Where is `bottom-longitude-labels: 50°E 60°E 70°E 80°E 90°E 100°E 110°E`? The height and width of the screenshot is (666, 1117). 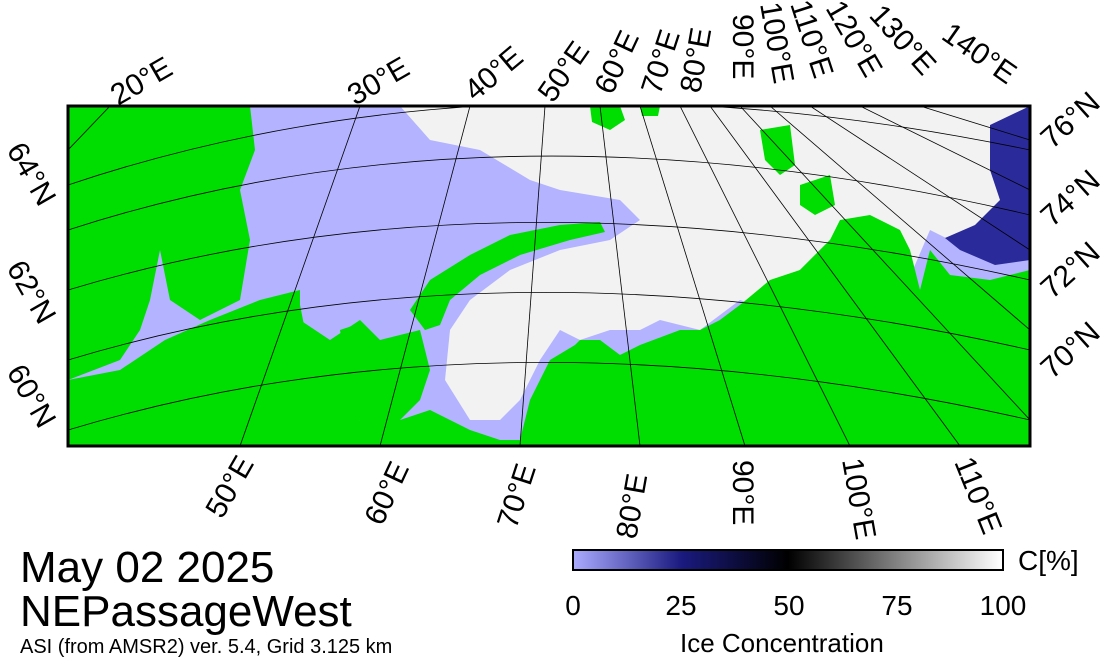 bottom-longitude-labels: 50°E 60°E 70°E 80°E 90°E 100°E 110°E is located at coordinates (603, 496).